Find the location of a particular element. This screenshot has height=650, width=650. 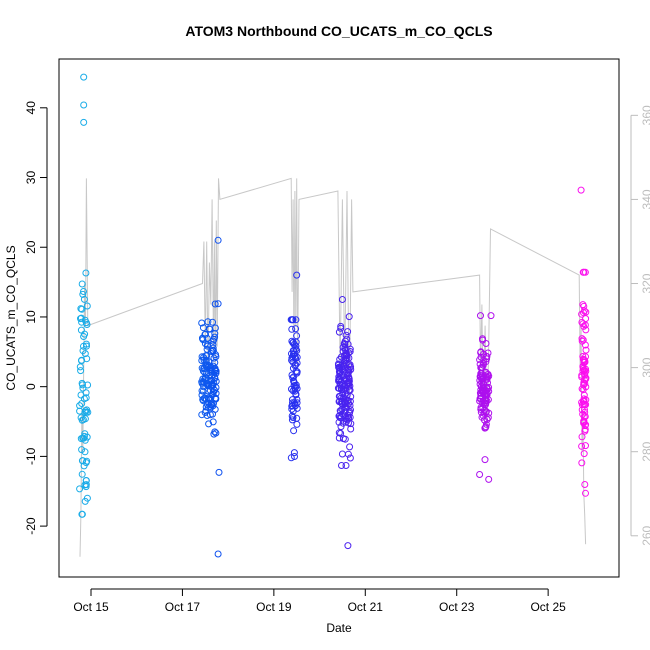

y2-tick-label: 340 is located at coordinates (645, 199).